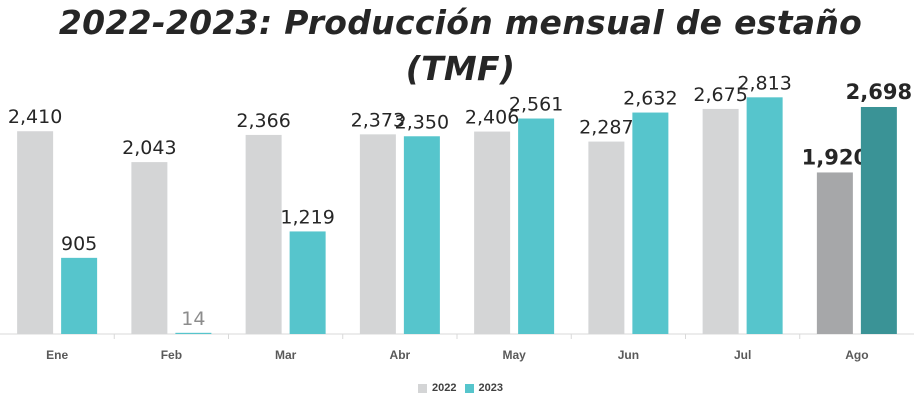 The image size is (921, 407). What do you see at coordinates (171, 355) in the screenshot?
I see `x-tick-label-feb: Feb` at bounding box center [171, 355].